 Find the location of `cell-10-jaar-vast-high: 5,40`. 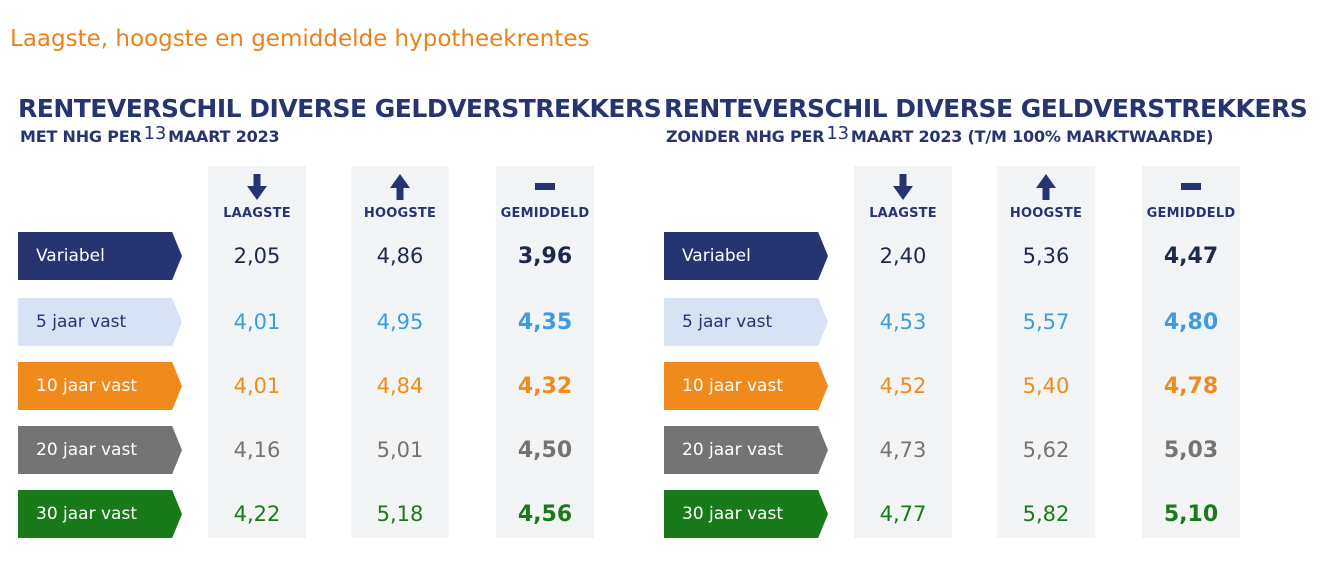

cell-10-jaar-vast-high: 5,40 is located at coordinates (1046, 386).